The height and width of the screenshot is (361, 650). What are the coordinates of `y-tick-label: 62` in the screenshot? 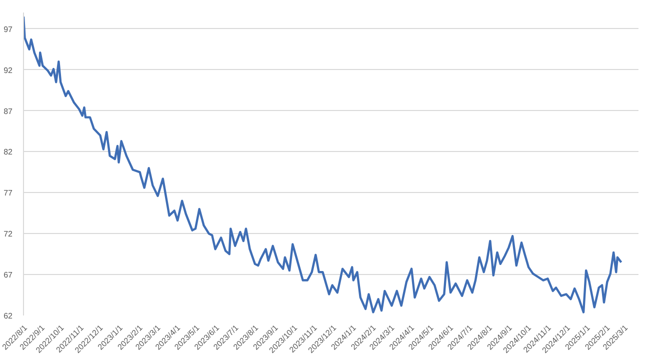 It's located at (9, 316).